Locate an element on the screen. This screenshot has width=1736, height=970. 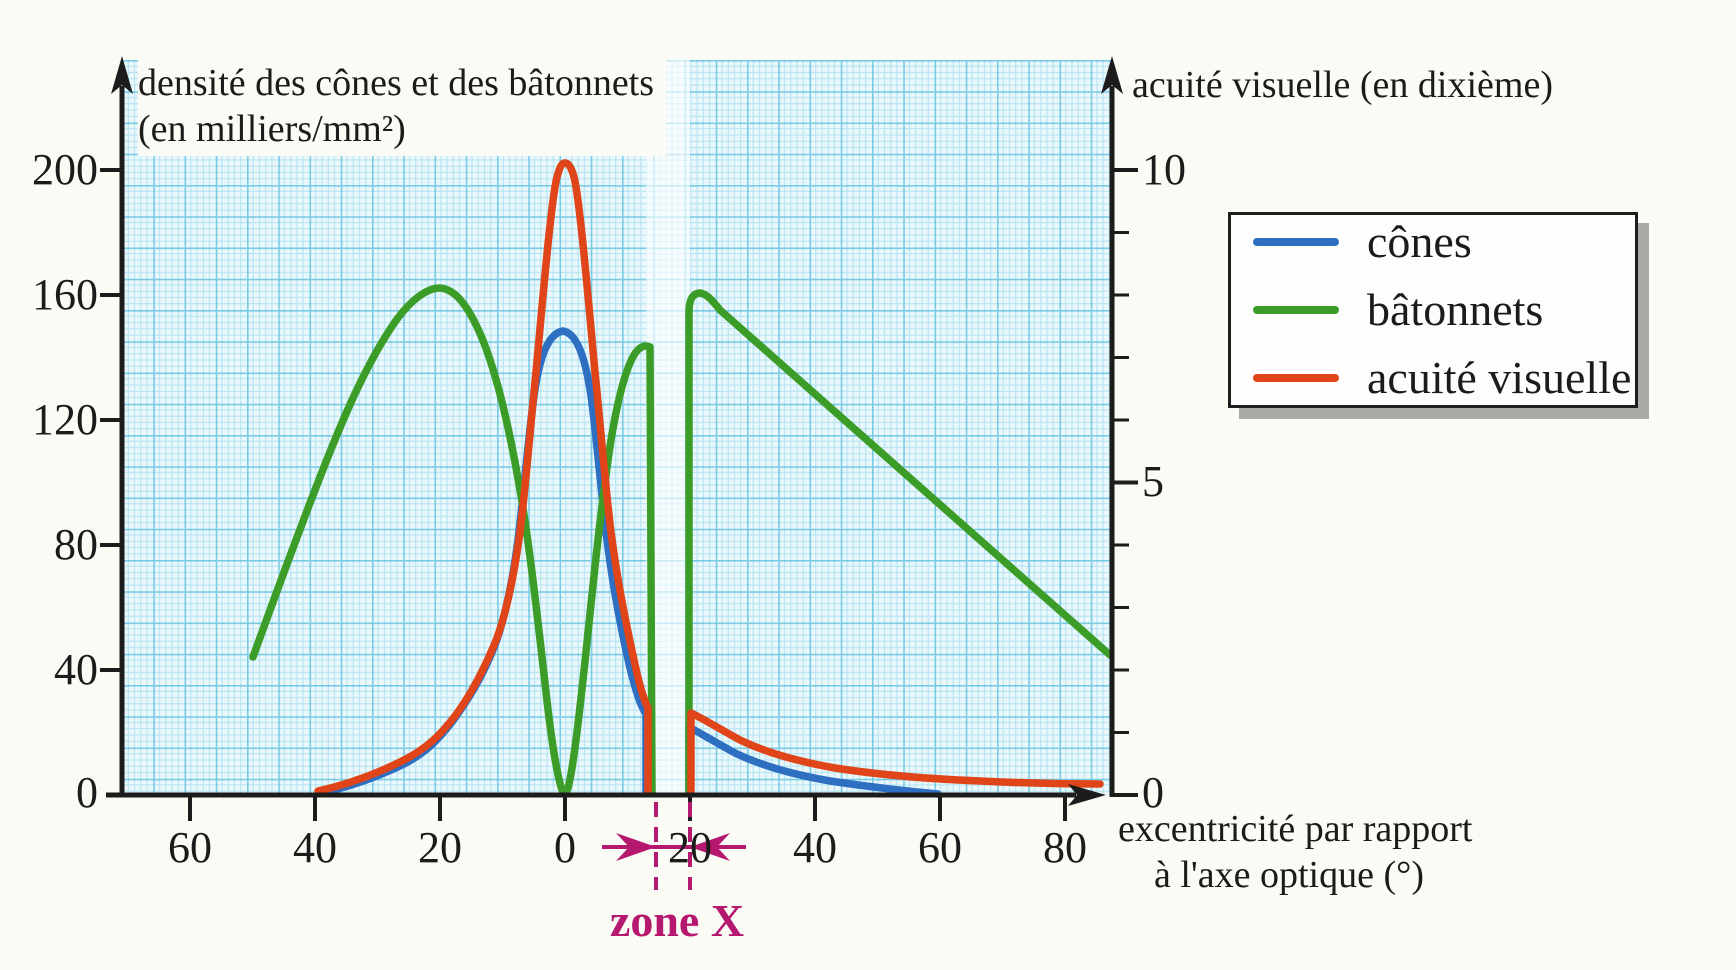
legend-box: cônes bâtonnets acuité visuelle is located at coordinates (1433, 310).